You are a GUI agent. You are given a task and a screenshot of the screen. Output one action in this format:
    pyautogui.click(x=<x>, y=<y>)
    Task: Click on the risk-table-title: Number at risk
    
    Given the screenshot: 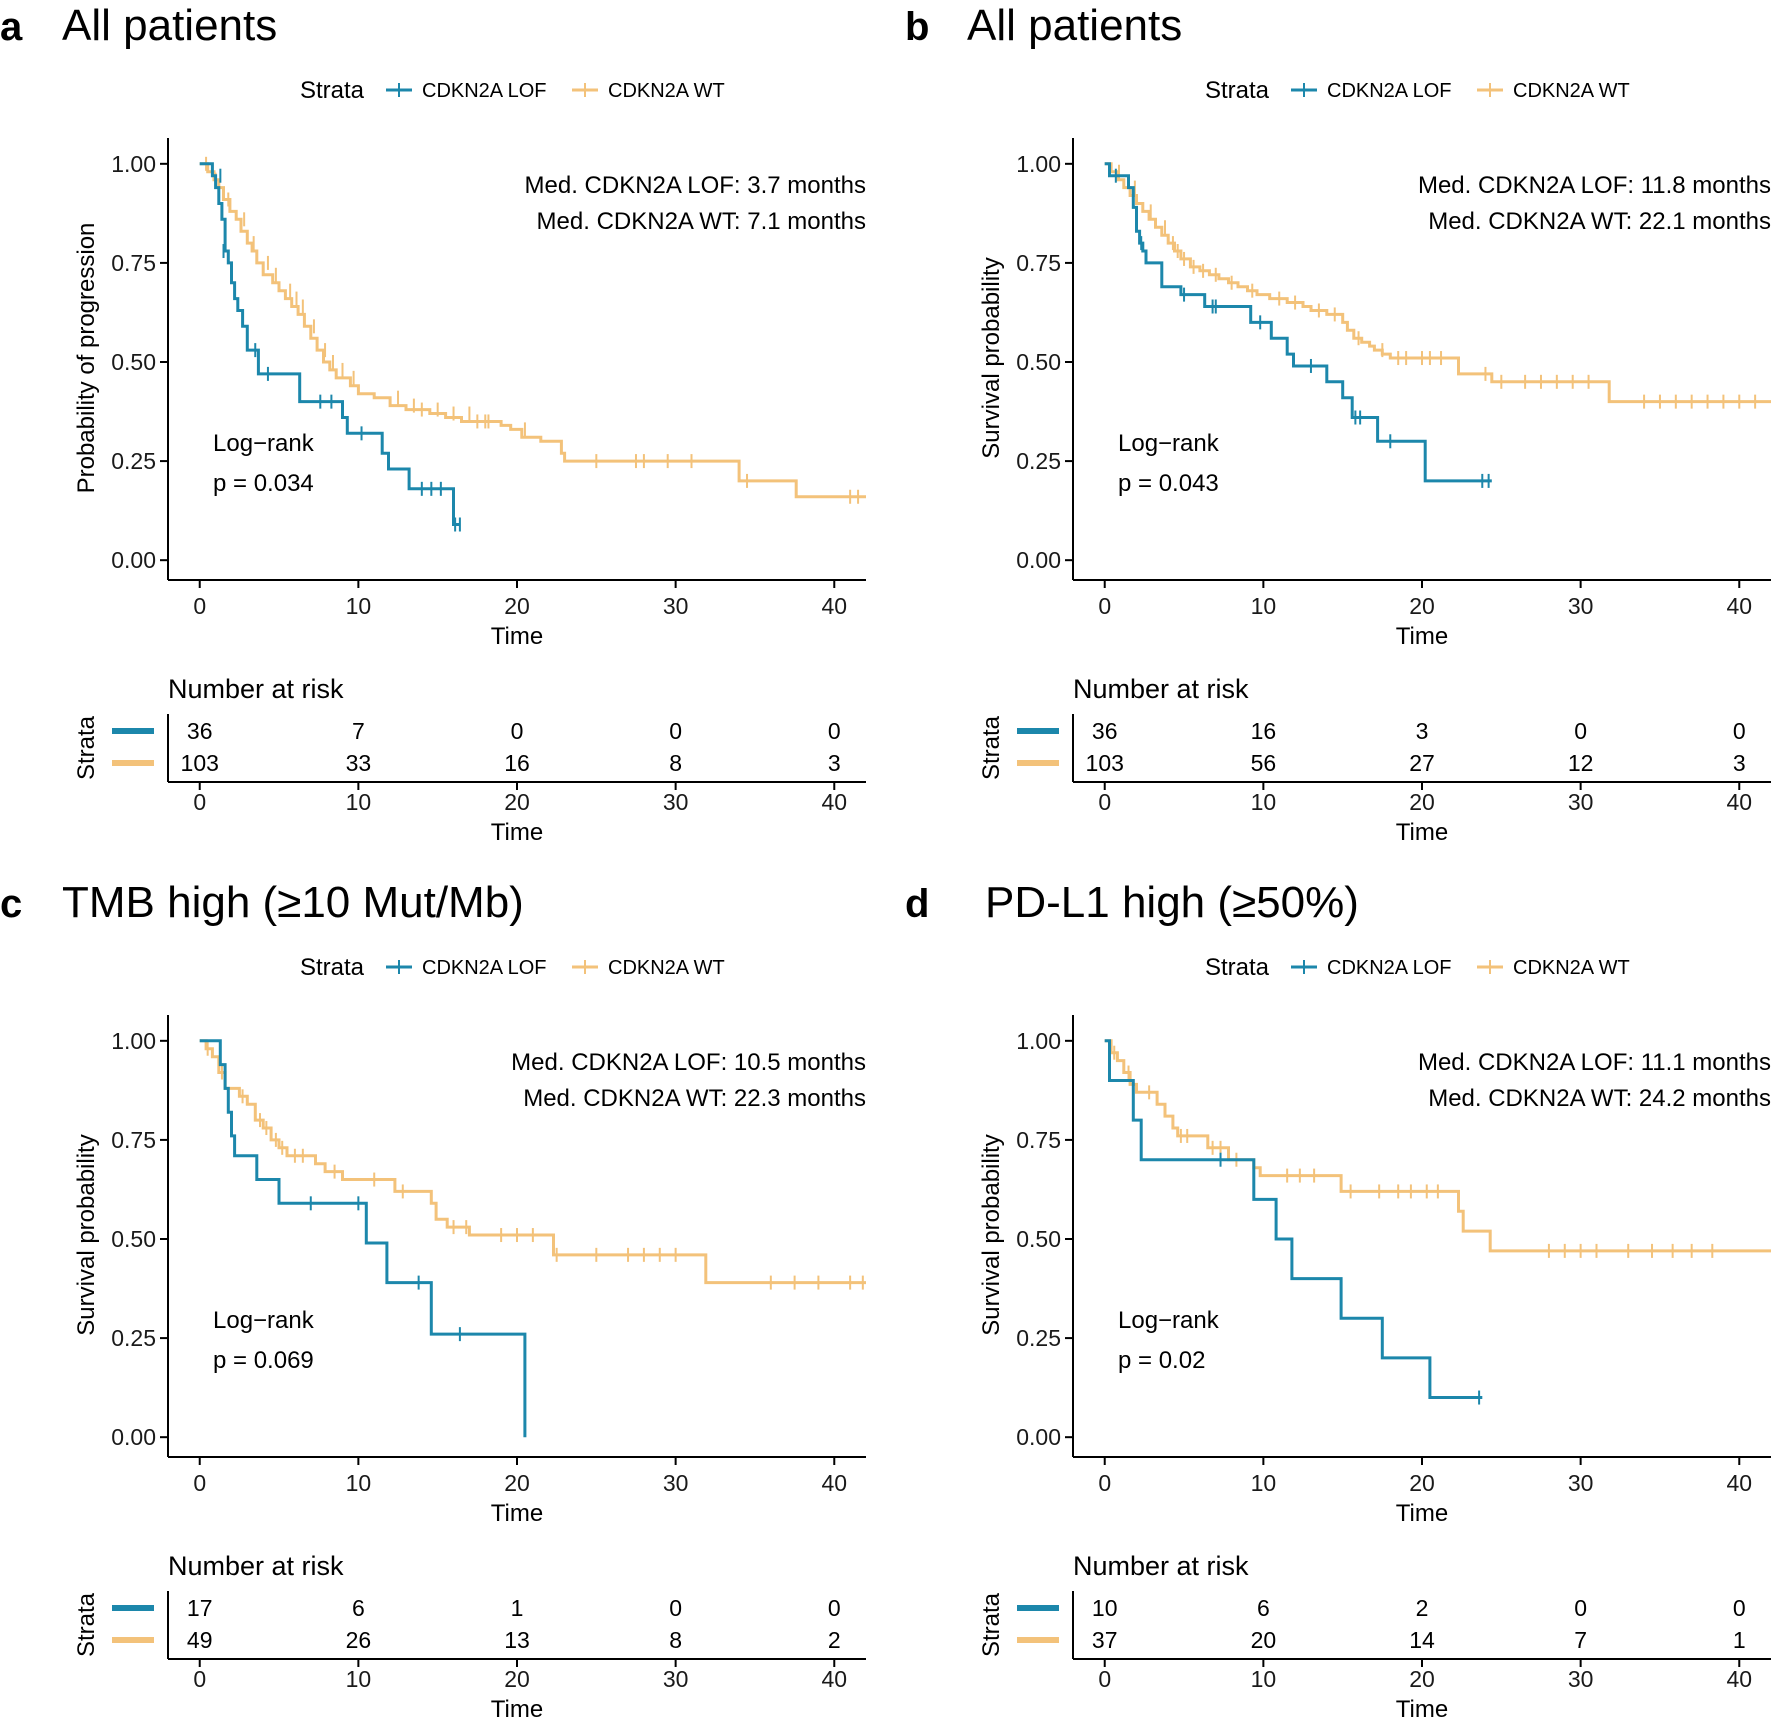 What is the action you would take?
    pyautogui.click(x=256, y=689)
    